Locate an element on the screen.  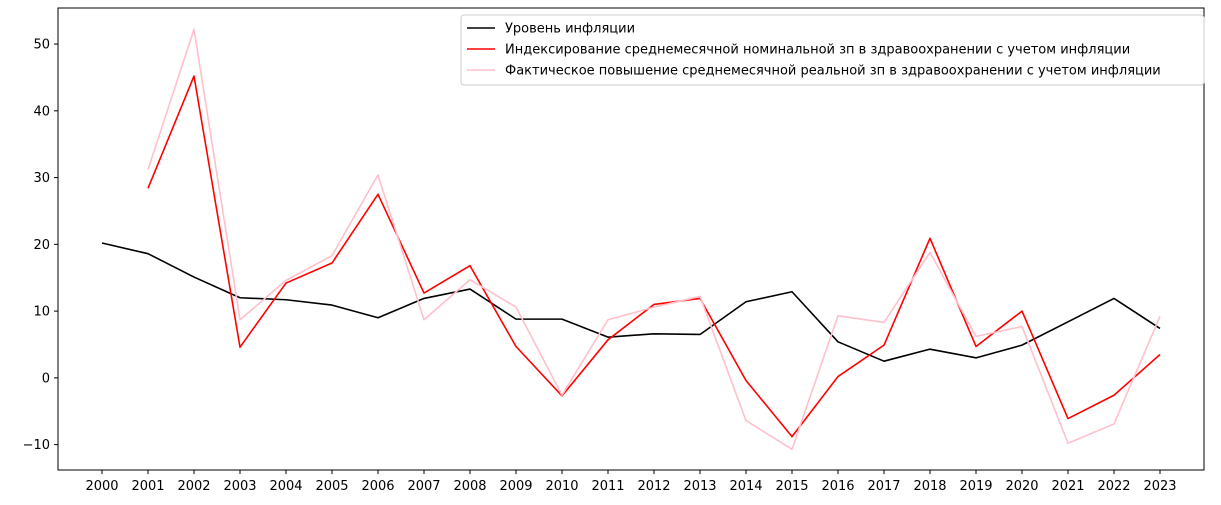
legend-box is located at coordinates (832, 50).